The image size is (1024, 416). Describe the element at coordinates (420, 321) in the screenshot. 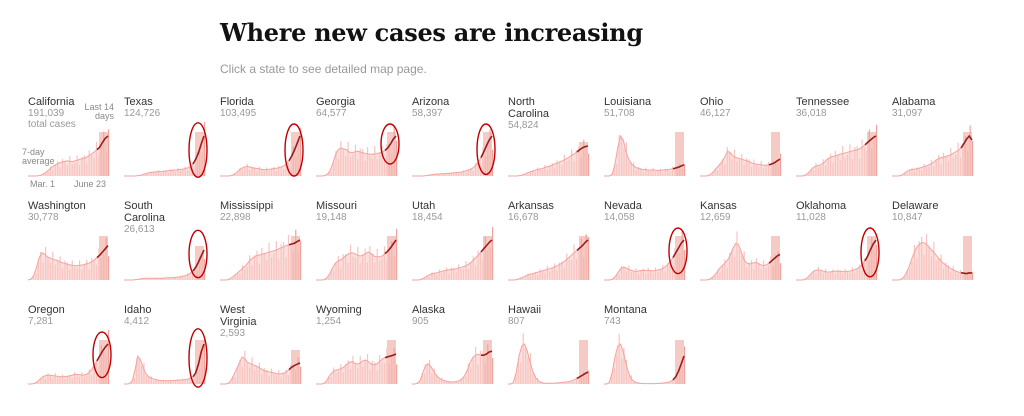

I see `state-total-cases: 905` at that location.